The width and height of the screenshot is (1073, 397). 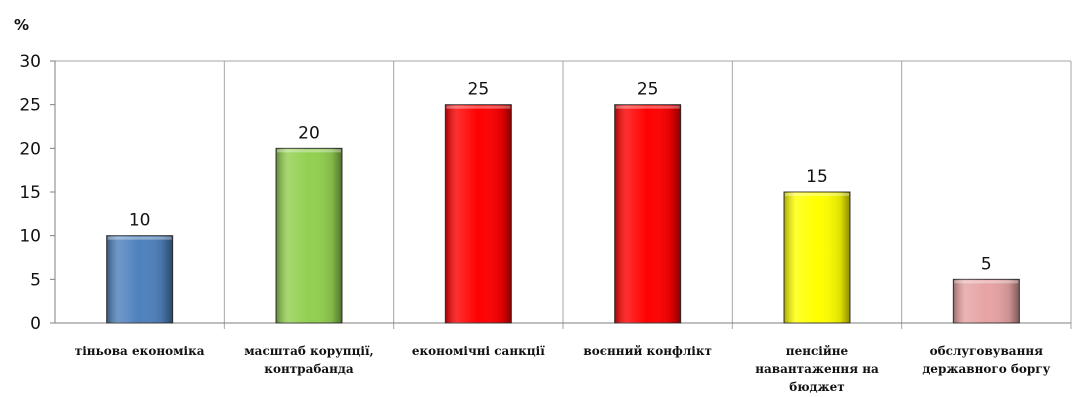 What do you see at coordinates (30, 149) in the screenshot?
I see `y-tick-label: 20` at bounding box center [30, 149].